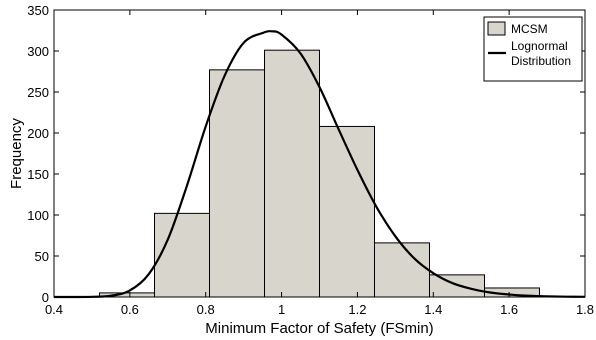 This screenshot has width=596, height=340. What do you see at coordinates (38, 10) in the screenshot?
I see `y-tick-label: 350` at bounding box center [38, 10].